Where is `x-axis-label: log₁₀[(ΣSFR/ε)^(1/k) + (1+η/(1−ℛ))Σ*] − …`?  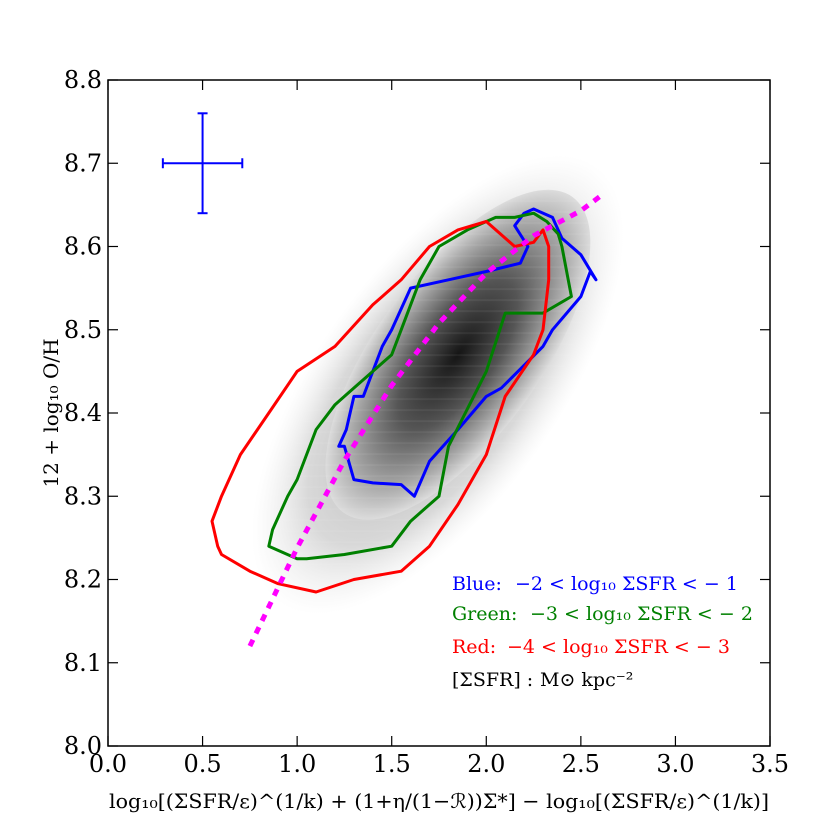
x-axis-label: log₁₀[(ΣSFR/ε)^(1/k) + (1+η/(1−ℛ))Σ*] − … is located at coordinates (439, 801).